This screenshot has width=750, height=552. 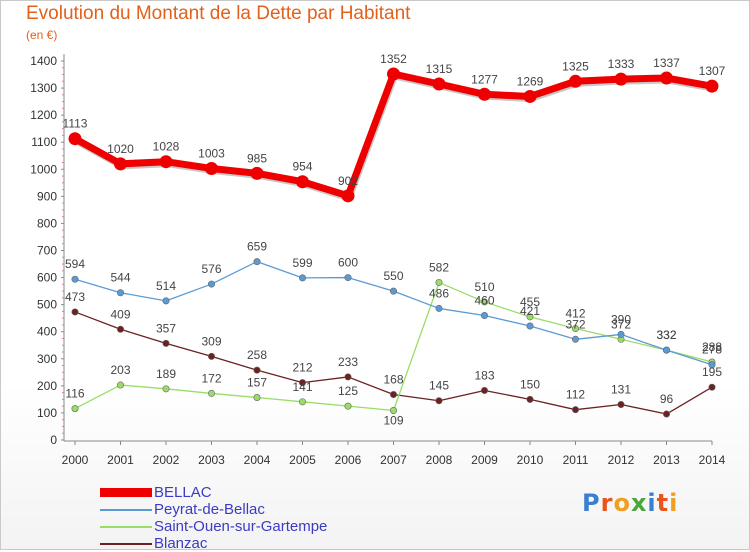 What do you see at coordinates (530, 460) in the screenshot?
I see `x-tick-label: 2010` at bounding box center [530, 460].